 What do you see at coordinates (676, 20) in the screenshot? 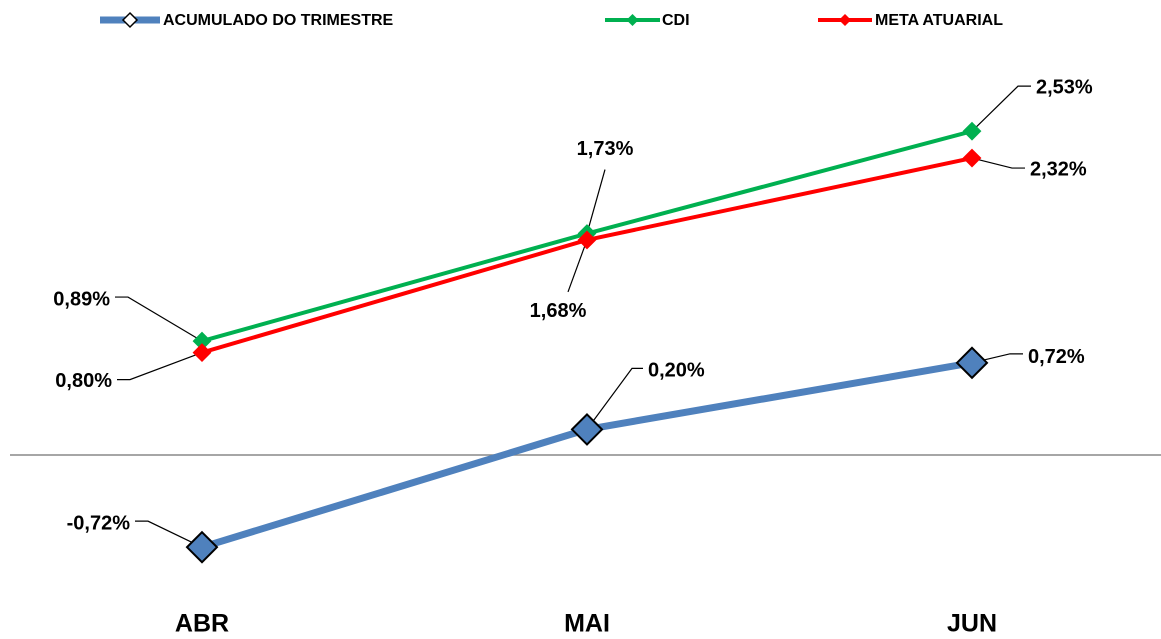
I see `legend-label: CDI` at bounding box center [676, 20].